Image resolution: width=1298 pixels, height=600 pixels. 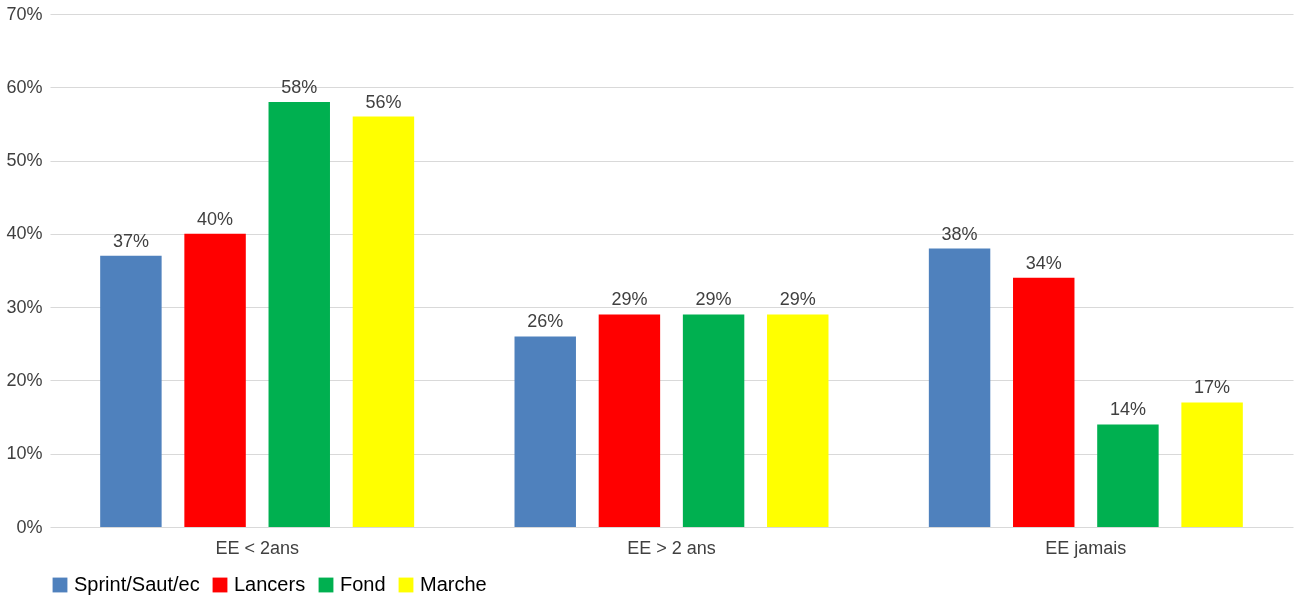 What do you see at coordinates (453, 584) in the screenshot?
I see `legend-label: Marche` at bounding box center [453, 584].